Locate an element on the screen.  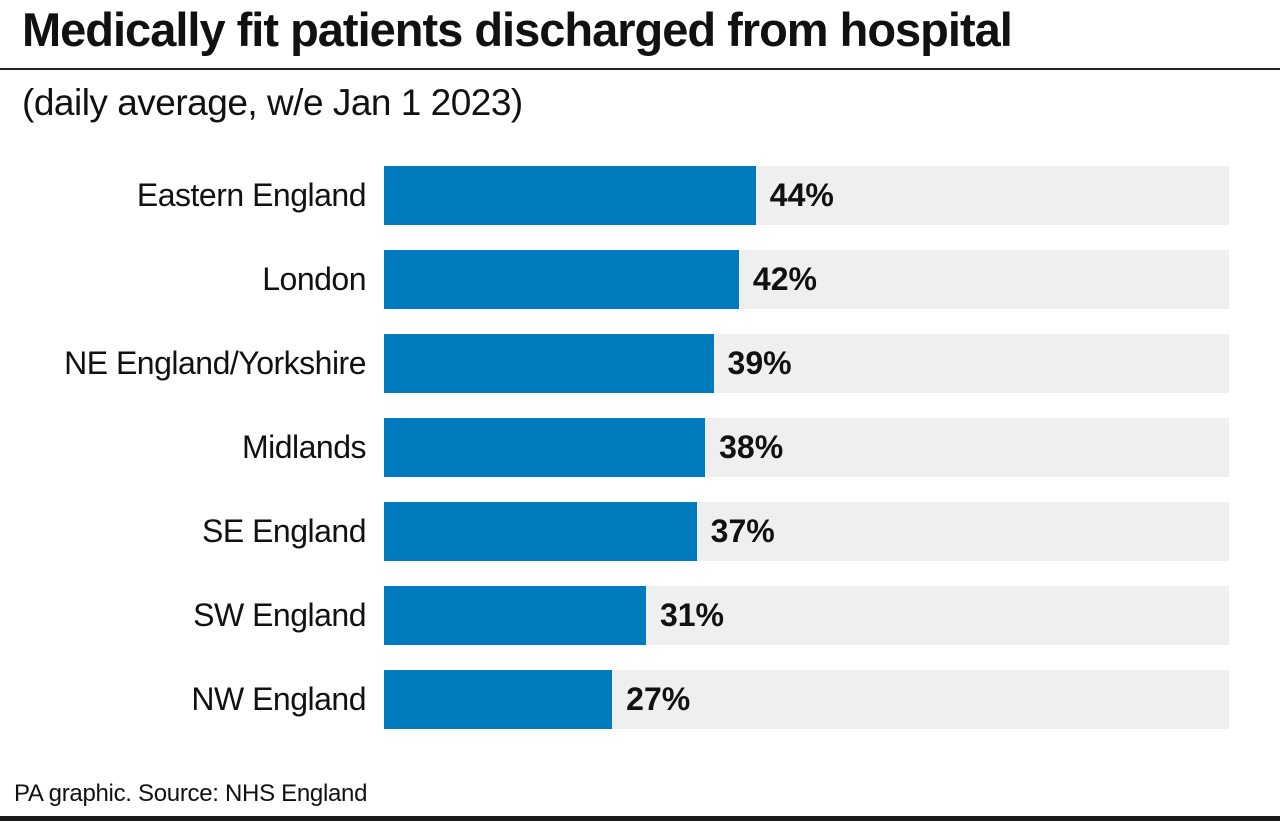
category-label: SE England is located at coordinates (284, 531).